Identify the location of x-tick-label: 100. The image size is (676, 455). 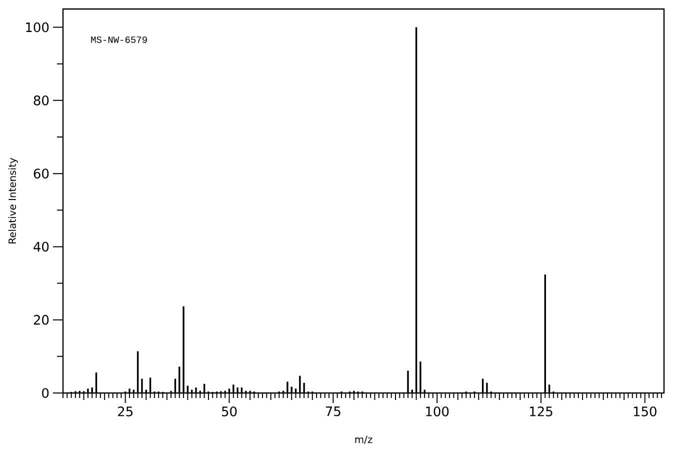
(437, 411).